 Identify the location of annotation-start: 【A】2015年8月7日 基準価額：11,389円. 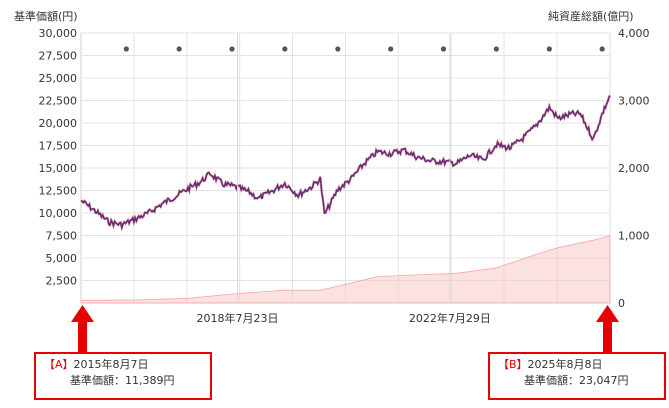
(123, 376).